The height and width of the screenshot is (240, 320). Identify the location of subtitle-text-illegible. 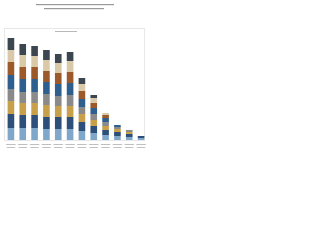
(74, 9).